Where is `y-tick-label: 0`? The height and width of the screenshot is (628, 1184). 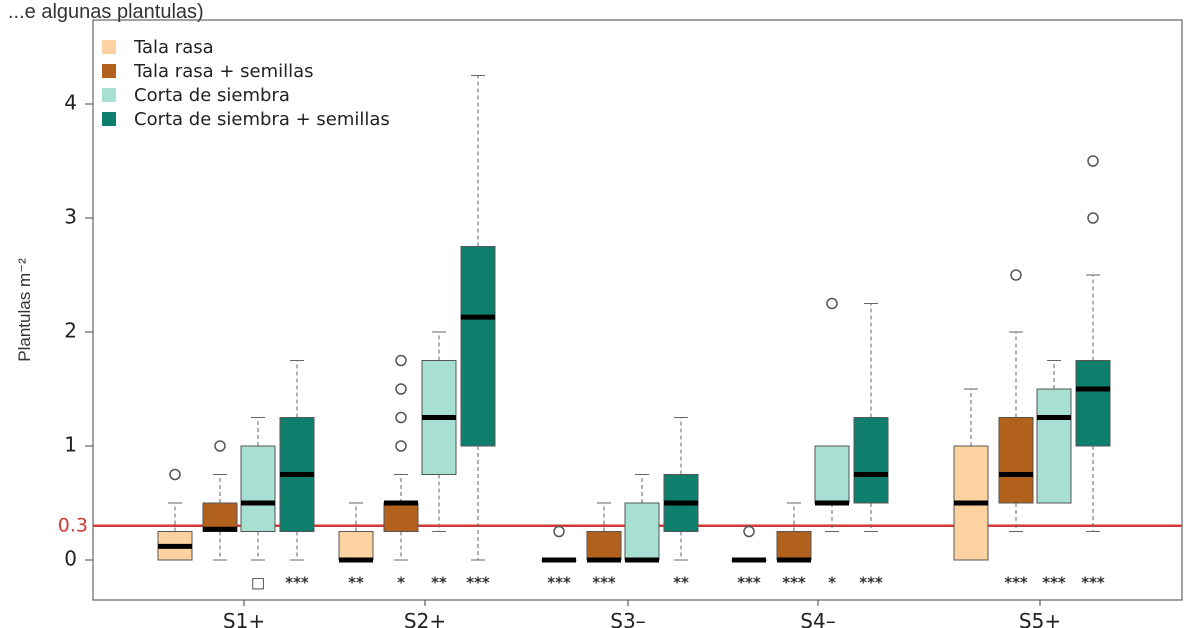 y-tick-label: 0 is located at coordinates (70, 559).